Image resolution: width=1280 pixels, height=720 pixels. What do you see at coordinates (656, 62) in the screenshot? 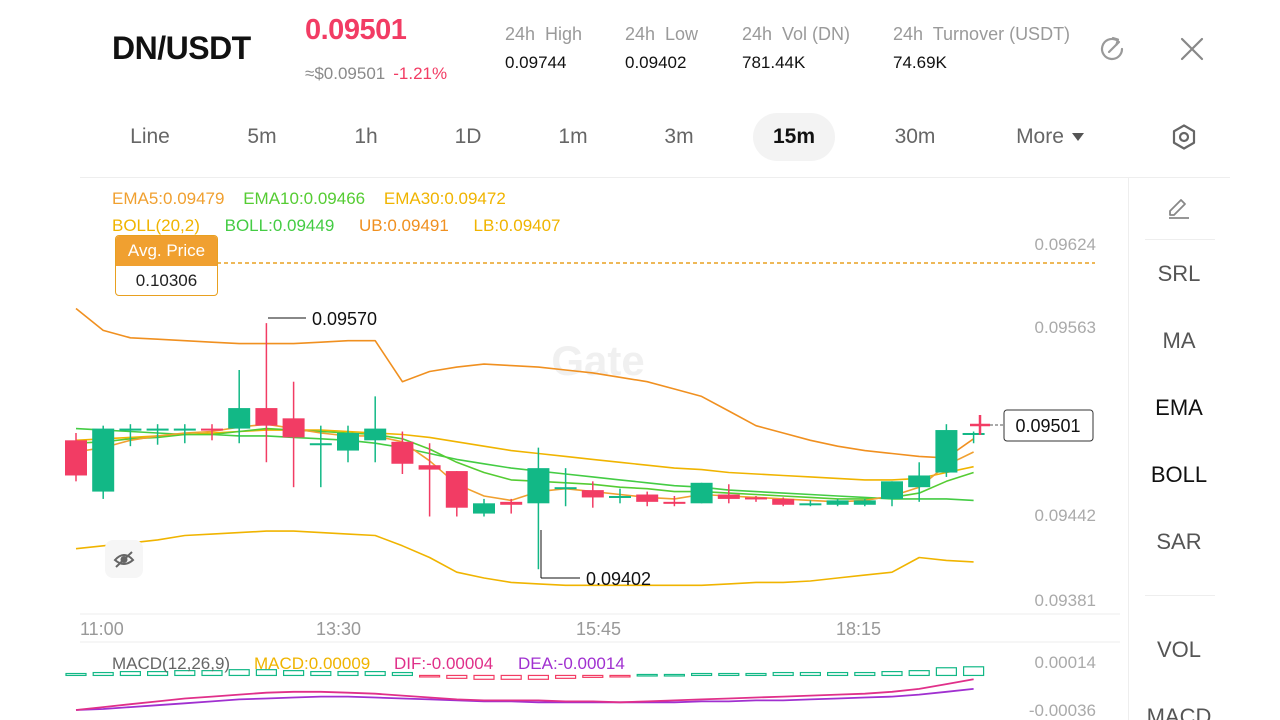
I see `stat-value: 0.09402` at bounding box center [656, 62].